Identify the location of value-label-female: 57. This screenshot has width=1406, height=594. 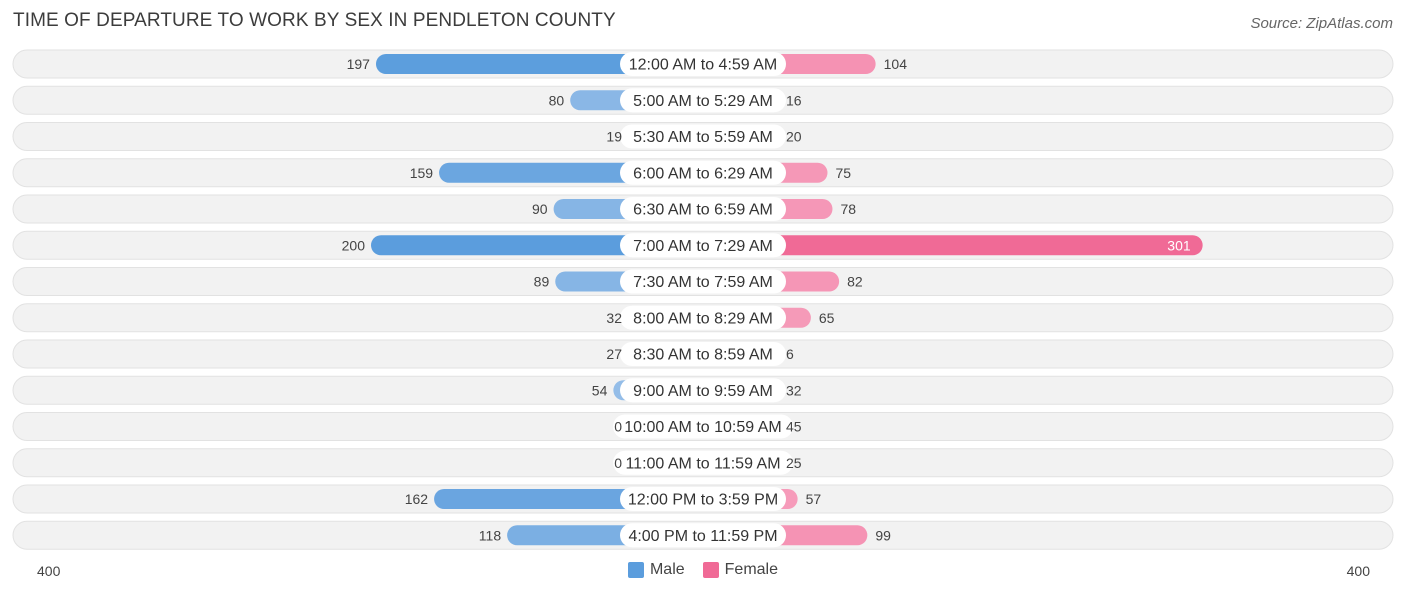
(814, 499).